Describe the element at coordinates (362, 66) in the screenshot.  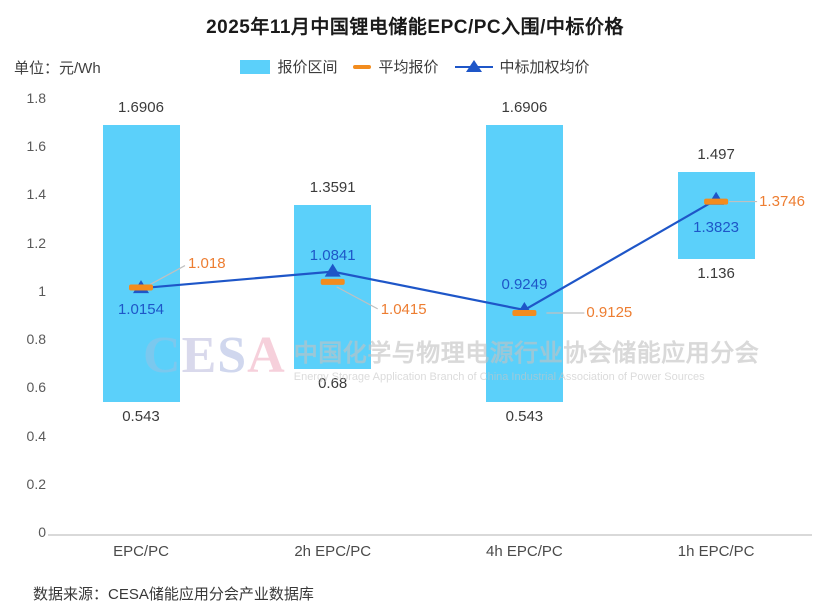
I see `avg-dash-icon` at that location.